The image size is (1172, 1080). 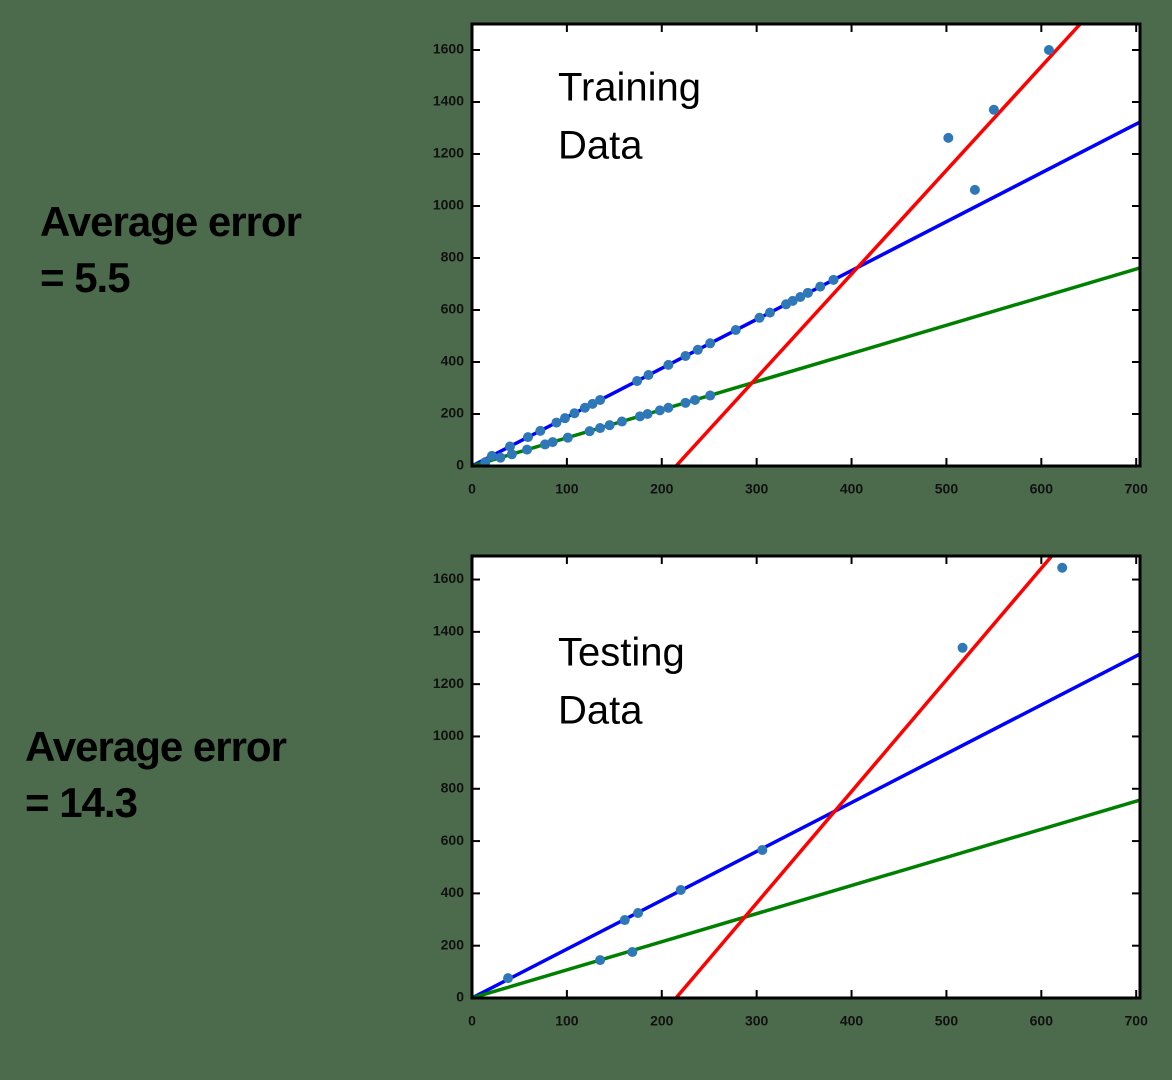 I want to click on x-tick-label: 600, so click(x=1042, y=1021).